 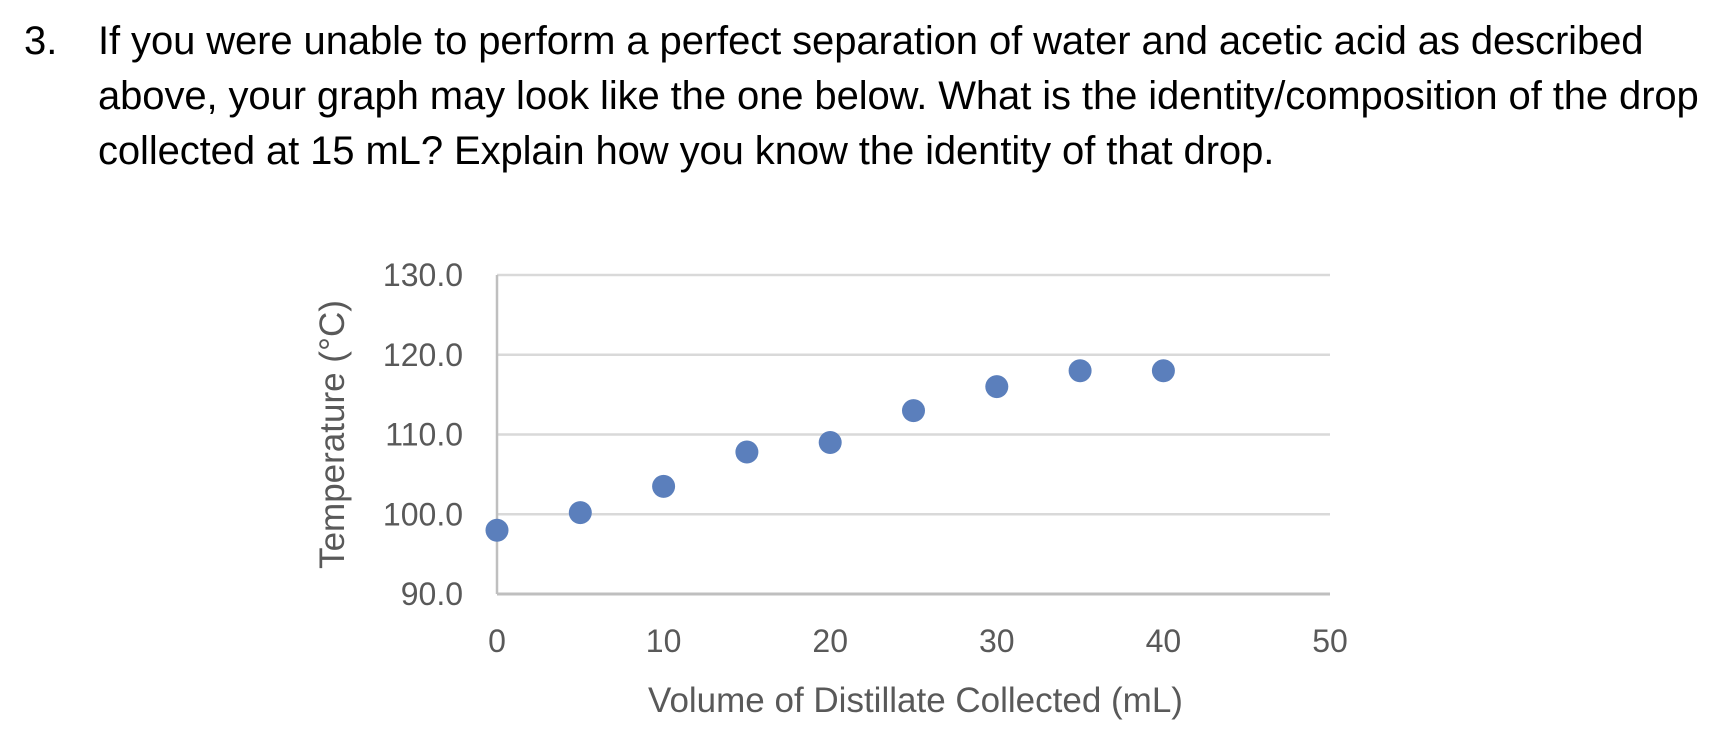 What do you see at coordinates (497, 641) in the screenshot?
I see `x-tick-label: 0` at bounding box center [497, 641].